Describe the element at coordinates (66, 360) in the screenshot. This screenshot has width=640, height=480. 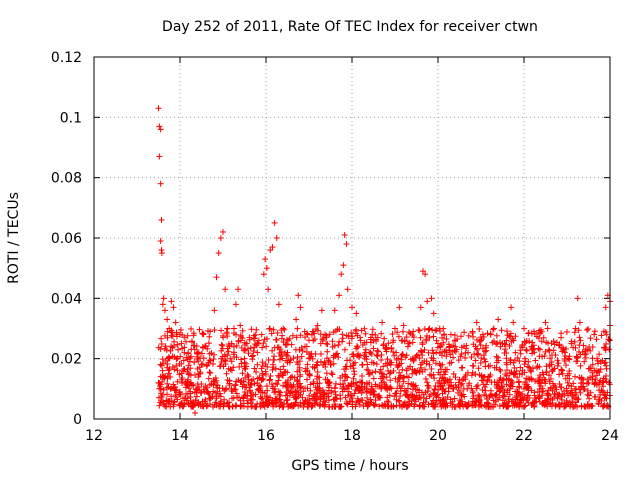
I see `y-tick-label: 0.02` at that location.